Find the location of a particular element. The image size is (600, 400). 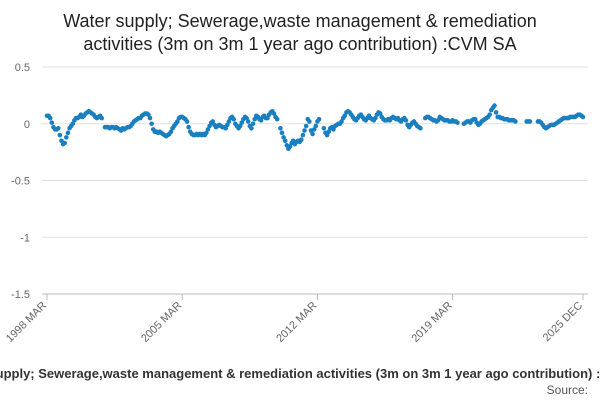

y-tick-label: -1.5 is located at coordinates (20, 295).